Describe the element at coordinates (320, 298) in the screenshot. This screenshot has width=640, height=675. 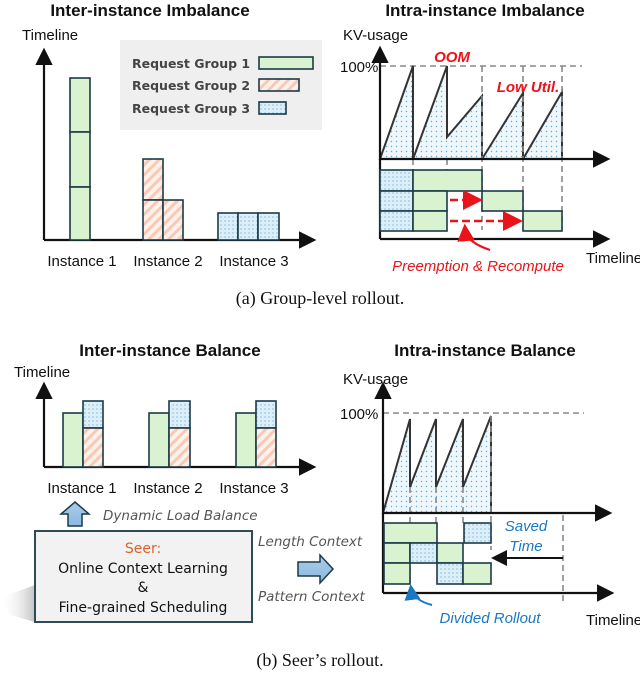
I see `caption-a: (a) Group-level rollout.` at that location.